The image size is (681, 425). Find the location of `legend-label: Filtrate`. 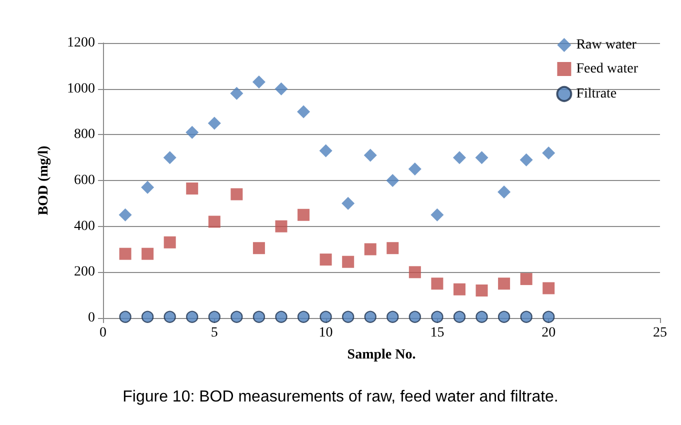

legend-label: Filtrate is located at coordinates (596, 94).